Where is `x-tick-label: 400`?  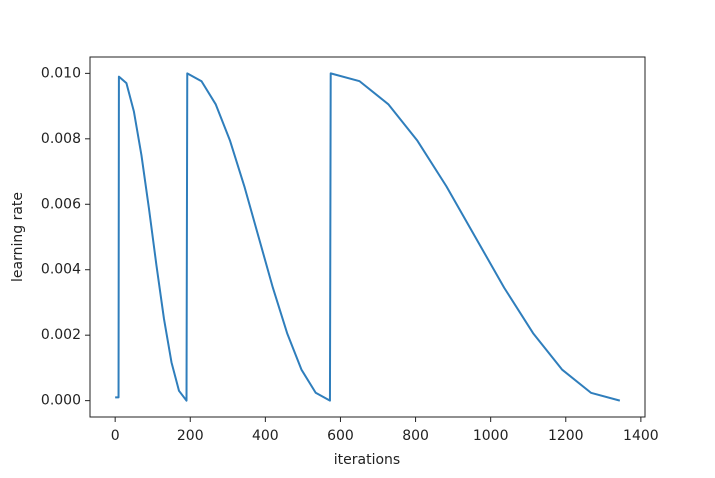
x-tick-label: 400 is located at coordinates (265, 436).